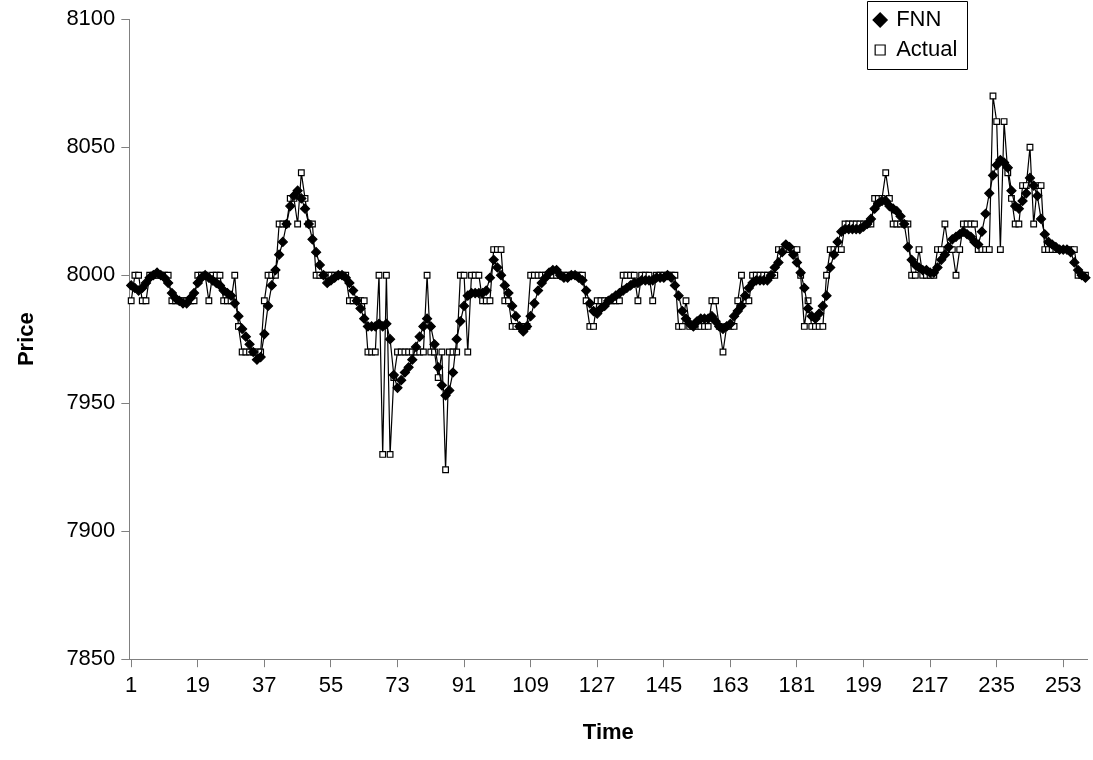  Describe the element at coordinates (930, 685) in the screenshot. I see `x-tick-label: 217` at that location.